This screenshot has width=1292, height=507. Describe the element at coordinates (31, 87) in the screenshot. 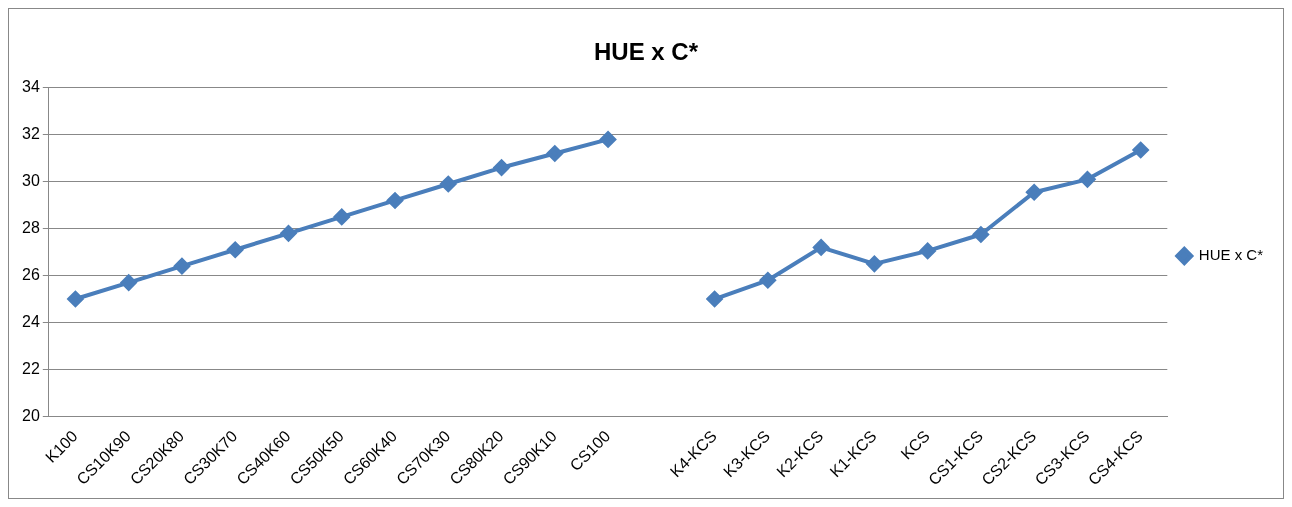

I see `y-tick-label: 34` at that location.